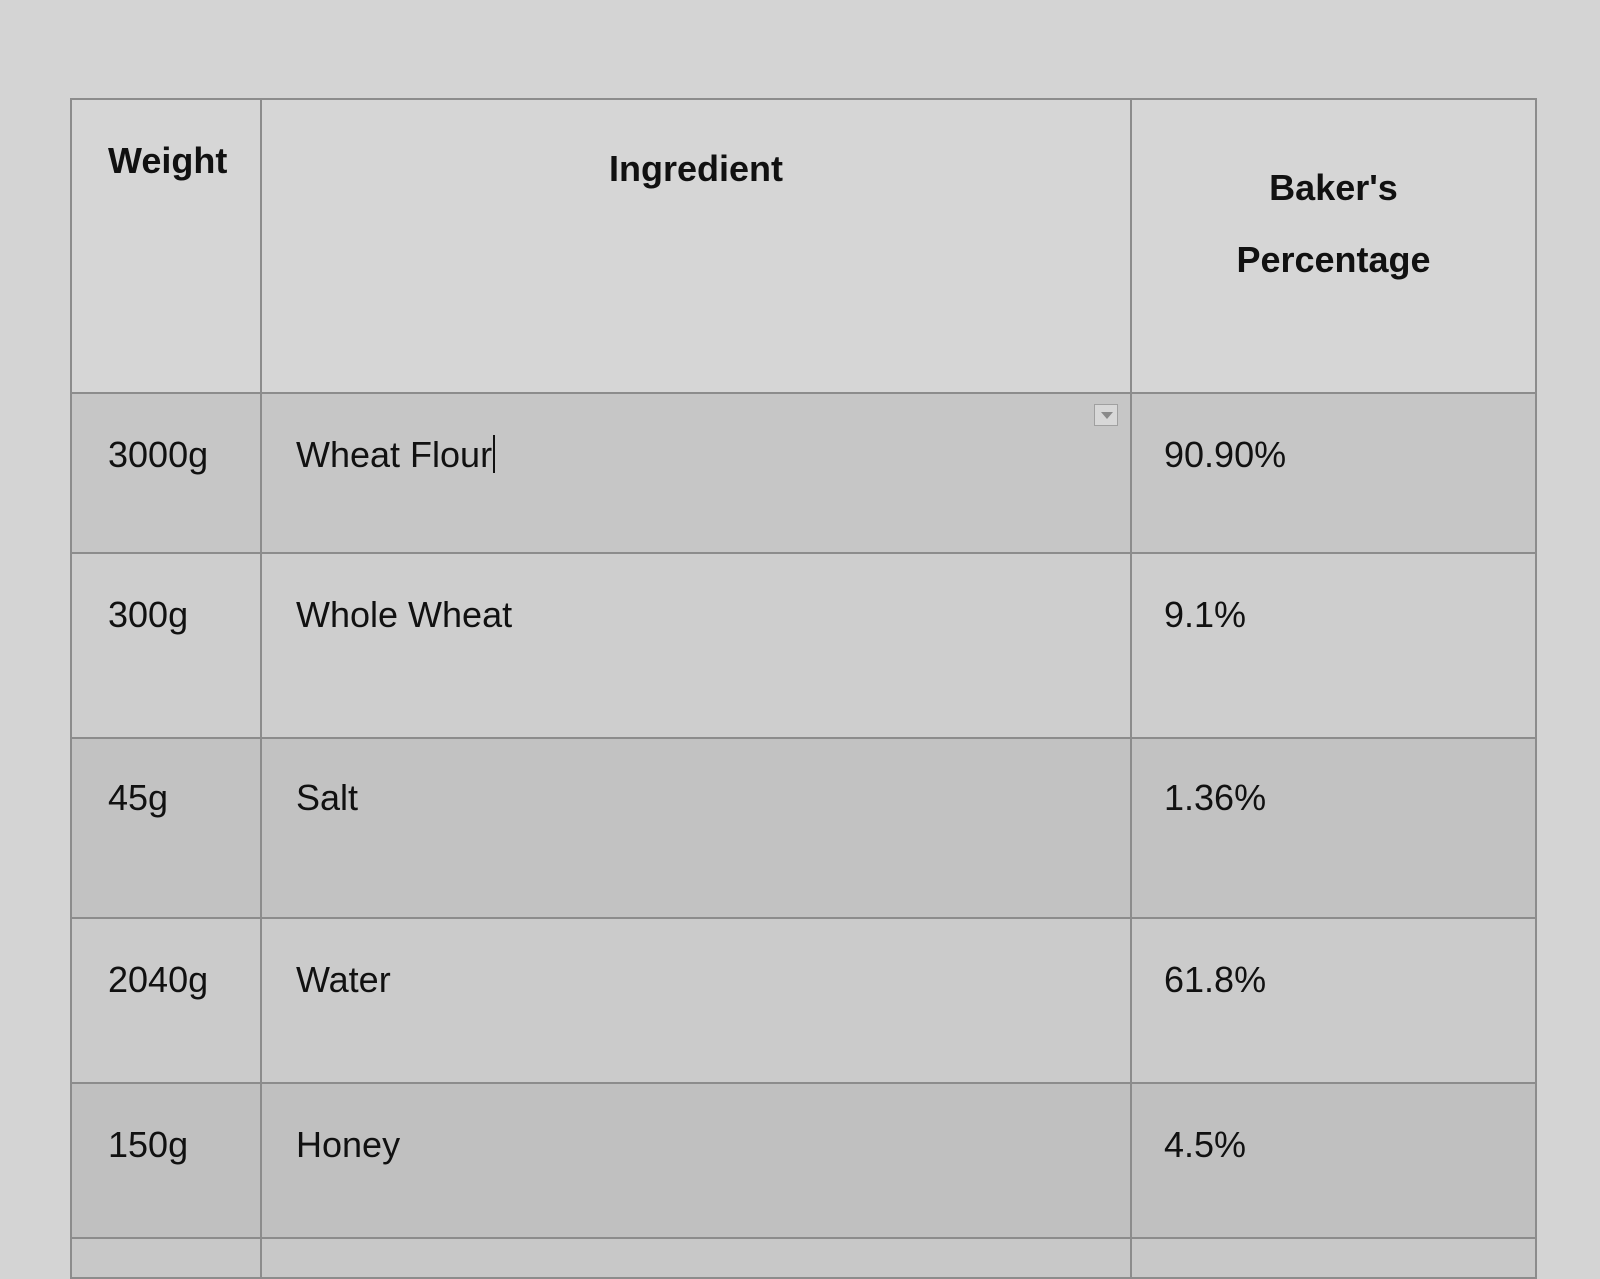  What do you see at coordinates (1333, 187) in the screenshot?
I see `header-percent-line1: Baker's` at bounding box center [1333, 187].